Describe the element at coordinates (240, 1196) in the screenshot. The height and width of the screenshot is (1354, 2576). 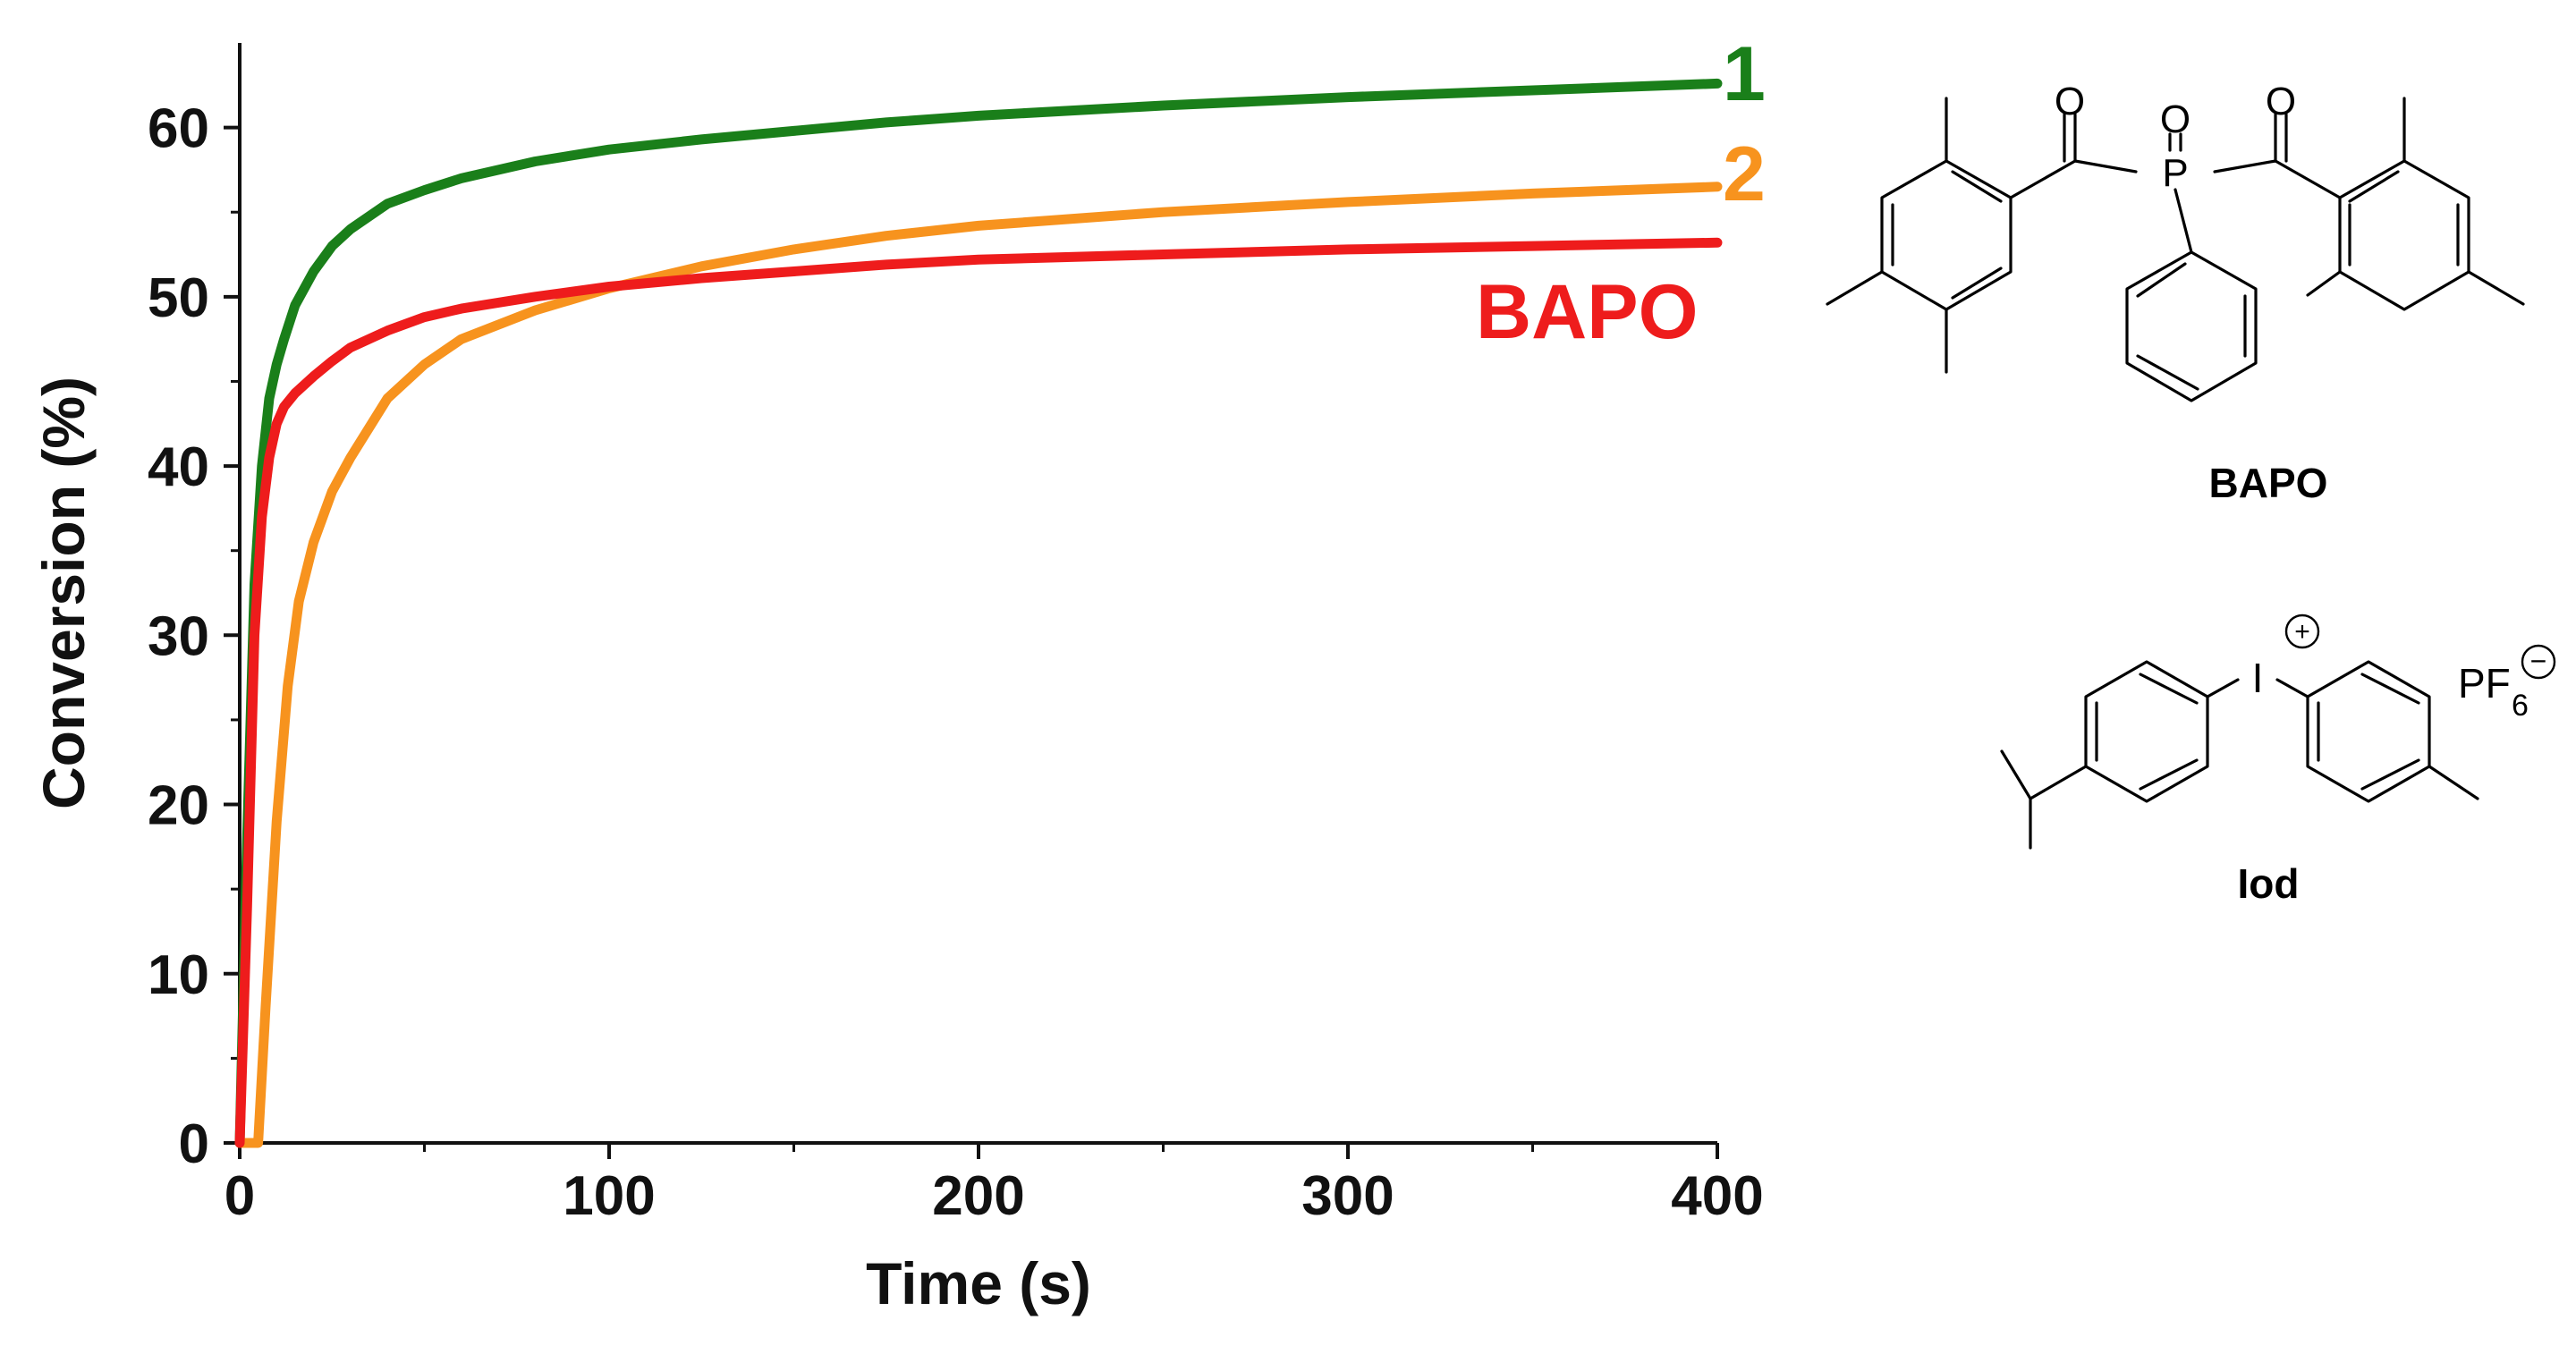
I see `x-tick-label: 0` at that location.